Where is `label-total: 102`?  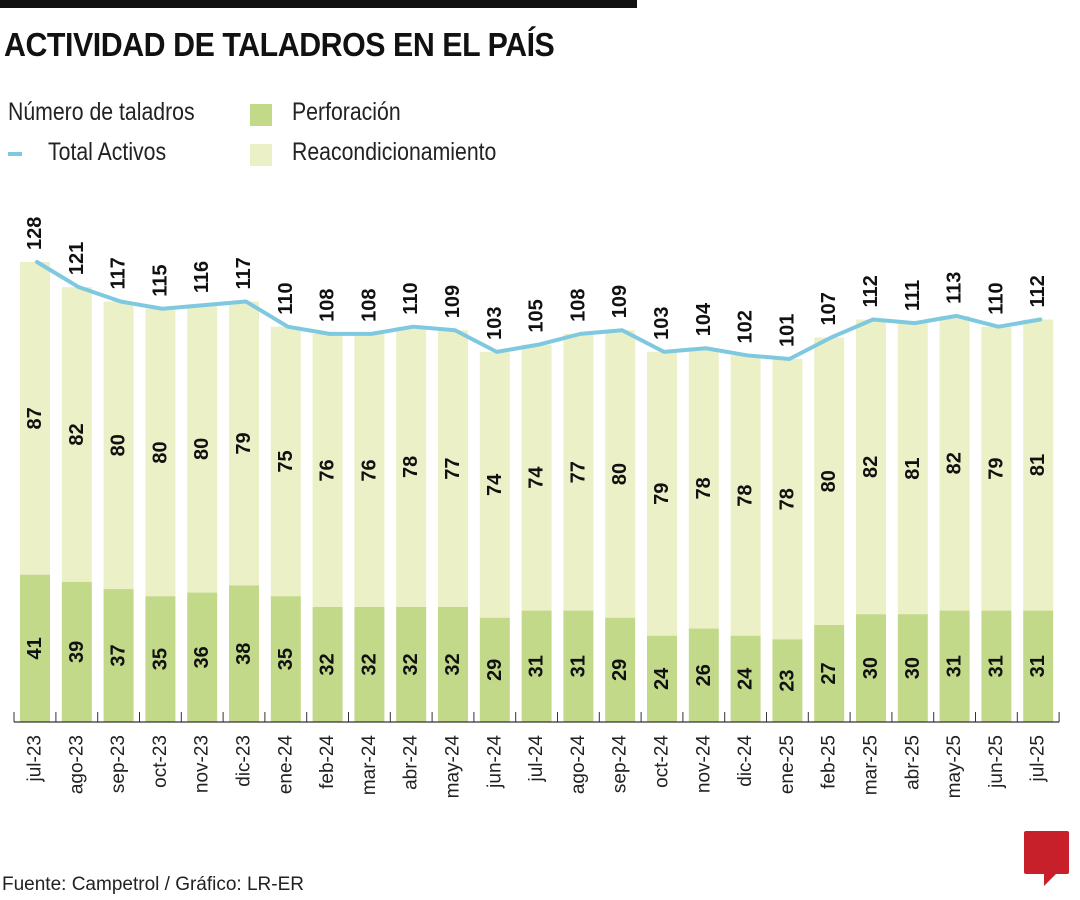 label-total: 102 is located at coordinates (746, 326).